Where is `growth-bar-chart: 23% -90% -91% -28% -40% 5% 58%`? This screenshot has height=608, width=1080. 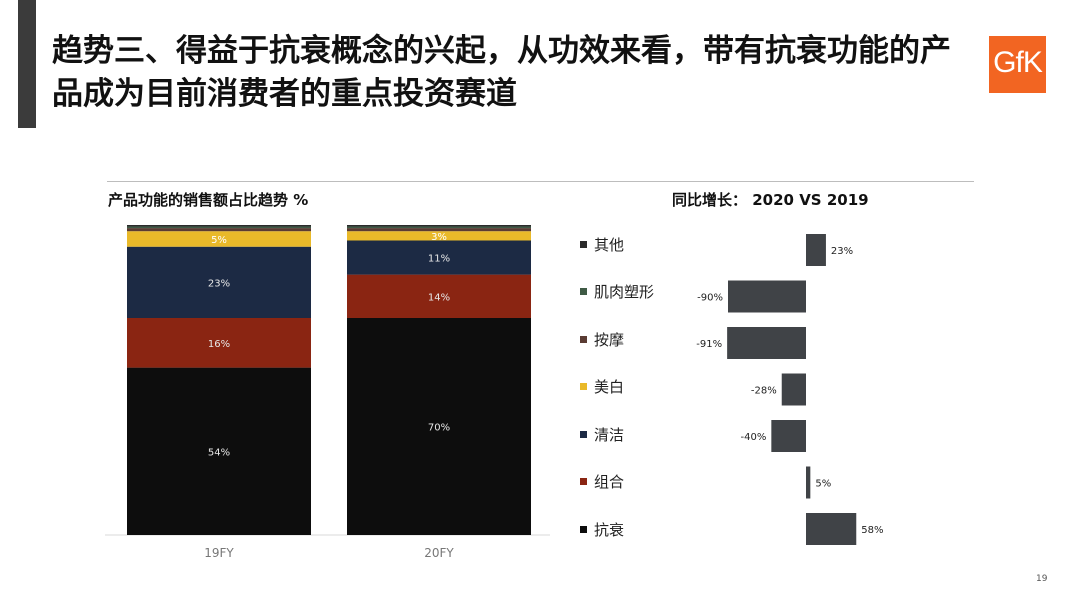
growth-bar-chart: 23% -90% -91% -28% -40% 5% 58% is located at coordinates (790, 389).